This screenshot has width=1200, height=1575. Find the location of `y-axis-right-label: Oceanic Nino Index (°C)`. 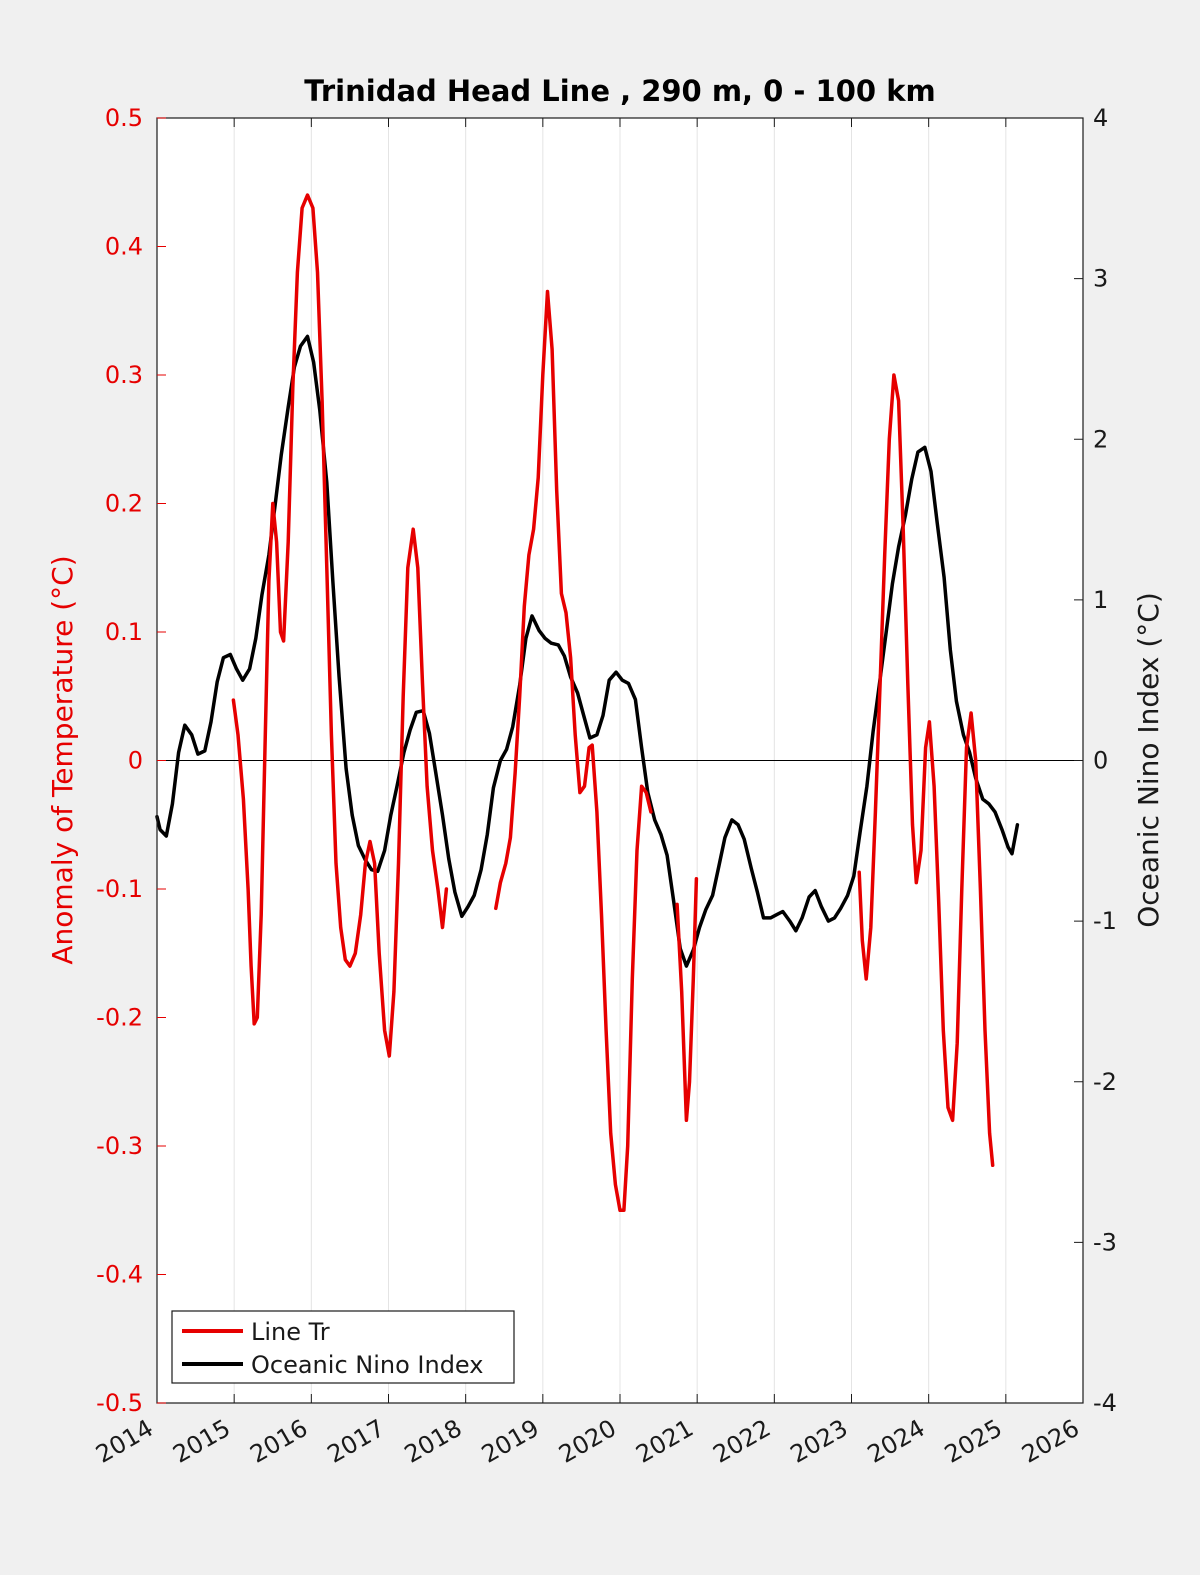

y-axis-right-label: Oceanic Nino Index (°C) is located at coordinates (1148, 760).